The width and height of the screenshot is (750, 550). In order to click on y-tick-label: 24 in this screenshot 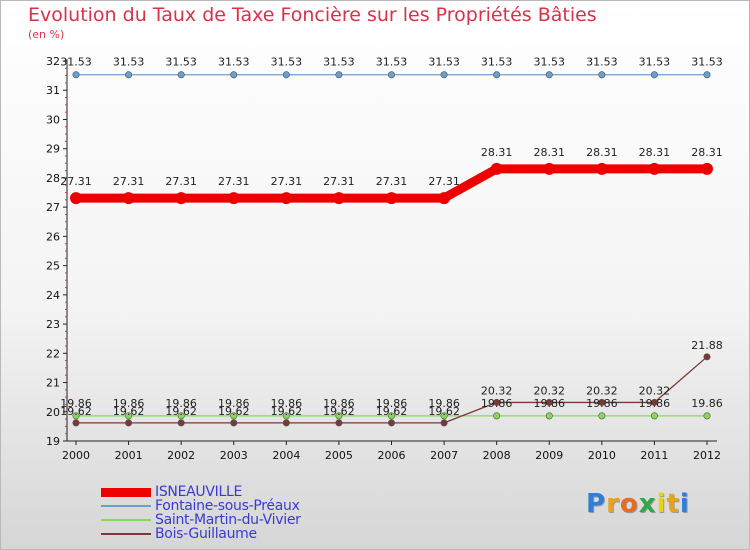, I will do `click(53, 295)`.